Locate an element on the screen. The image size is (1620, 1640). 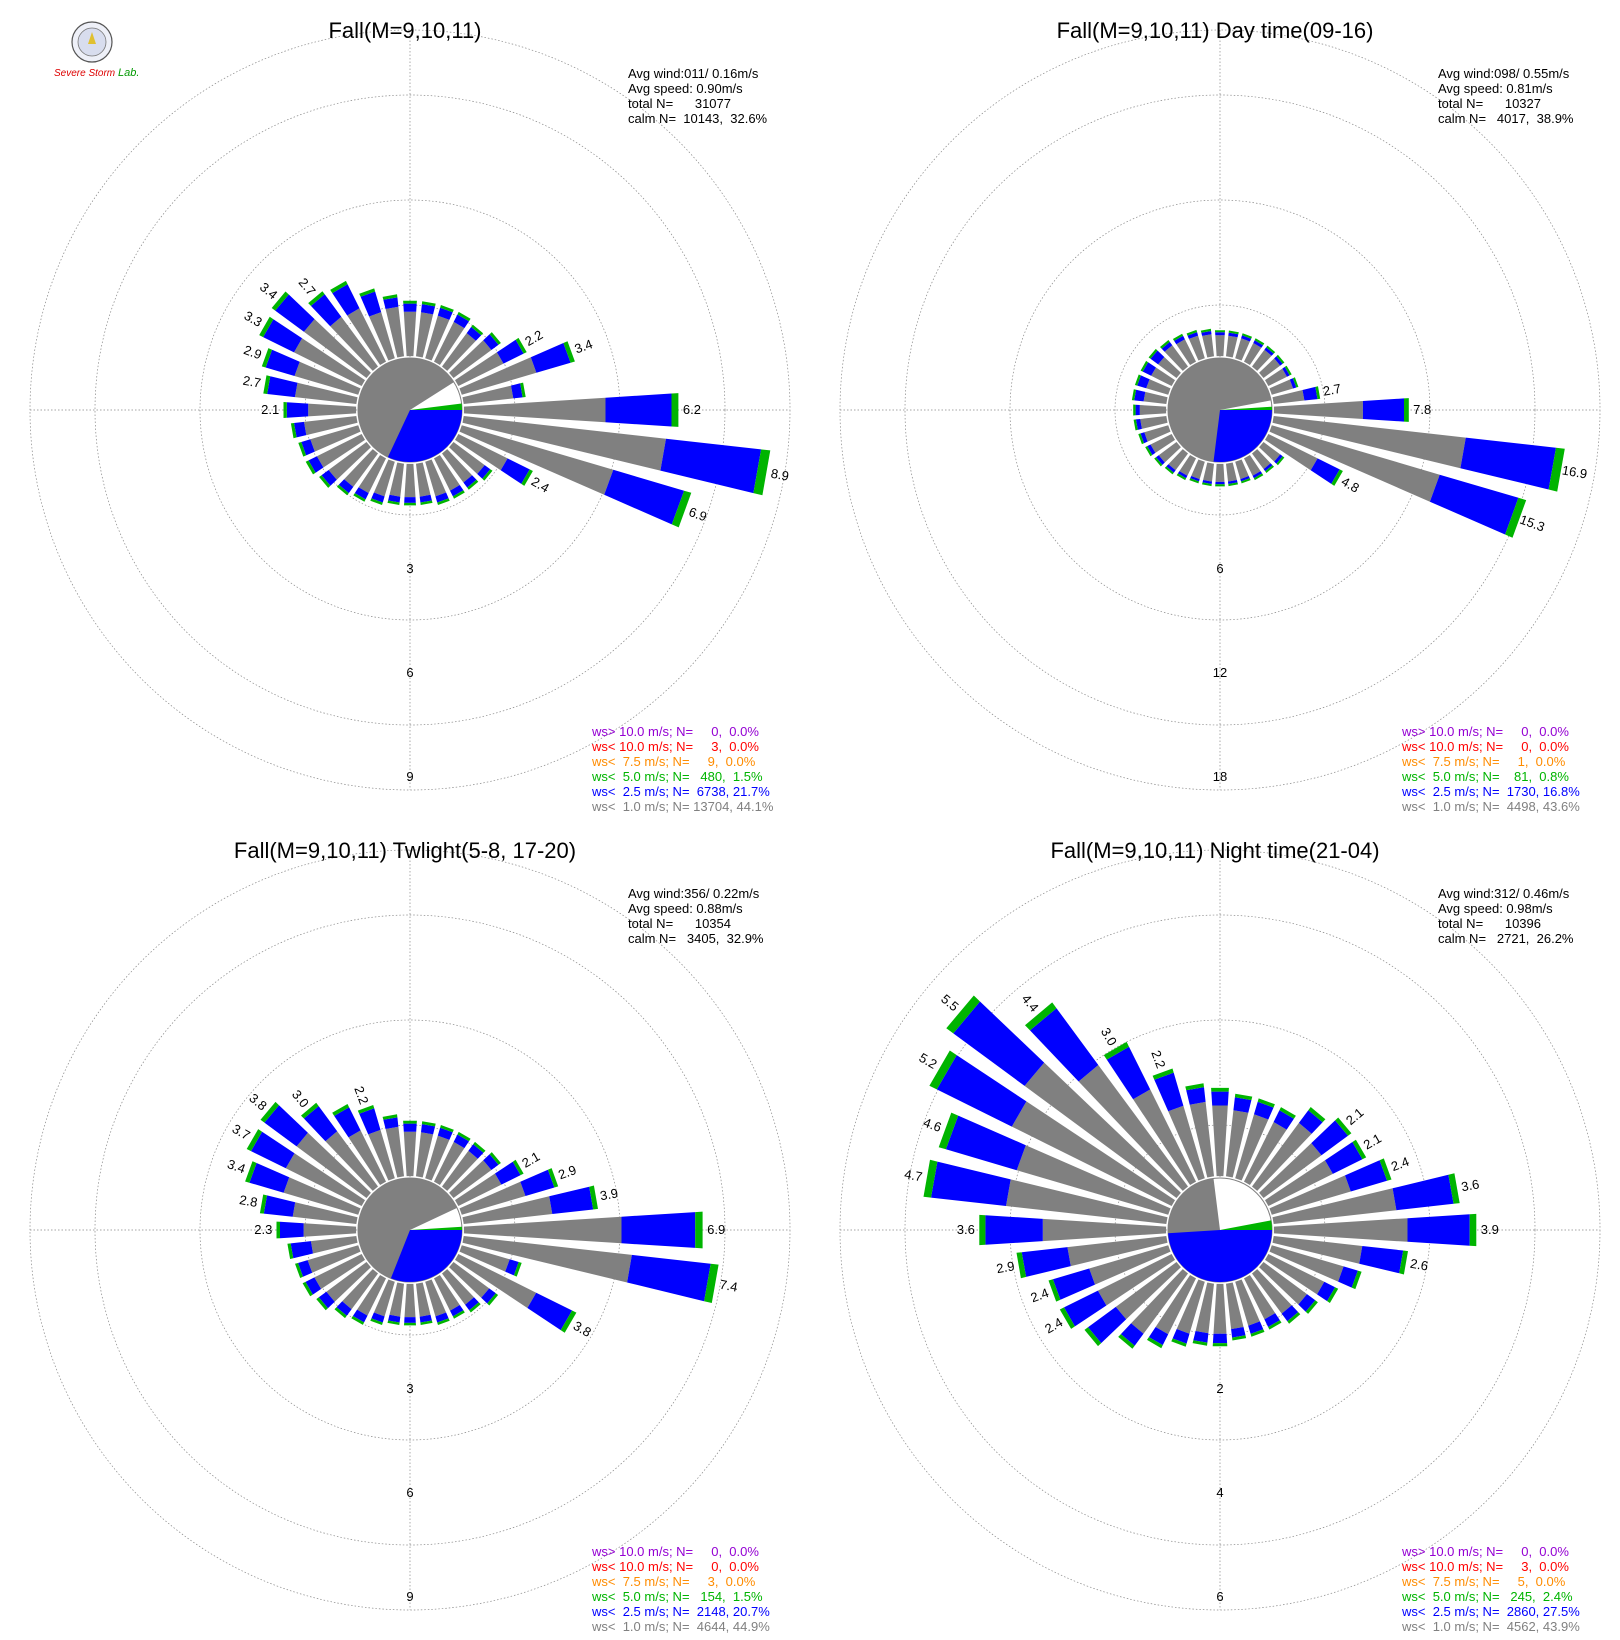
bar-value-label: 4.4 is located at coordinates (1030, 1002).